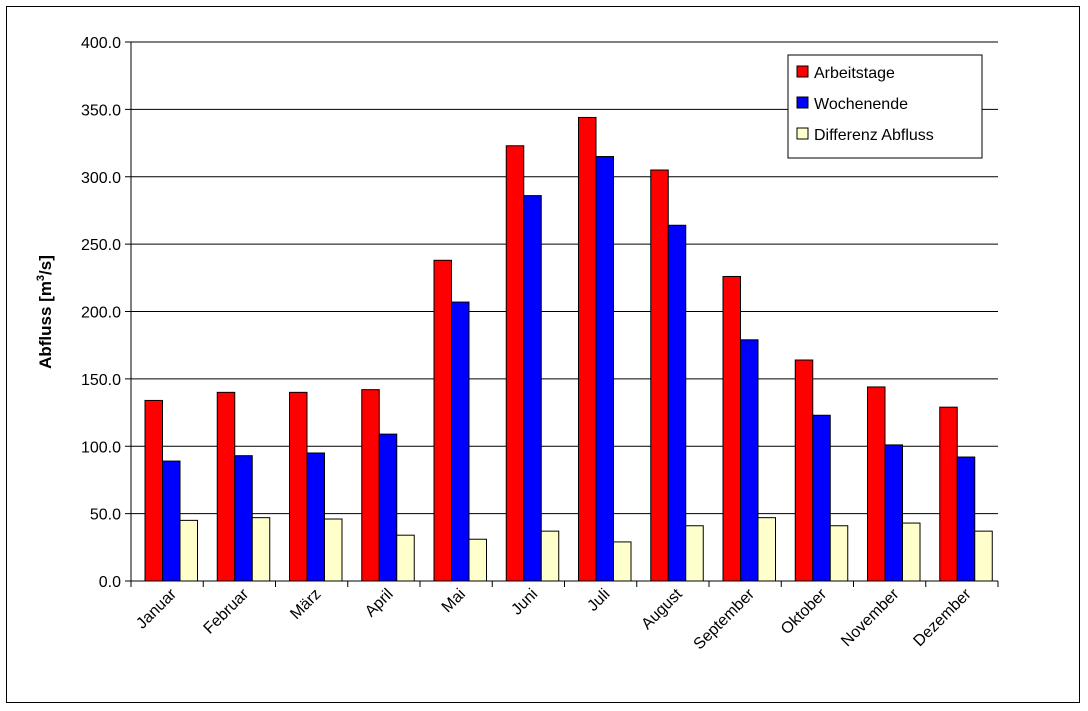  What do you see at coordinates (870, 617) in the screenshot?
I see `x-tick-label: November` at bounding box center [870, 617].